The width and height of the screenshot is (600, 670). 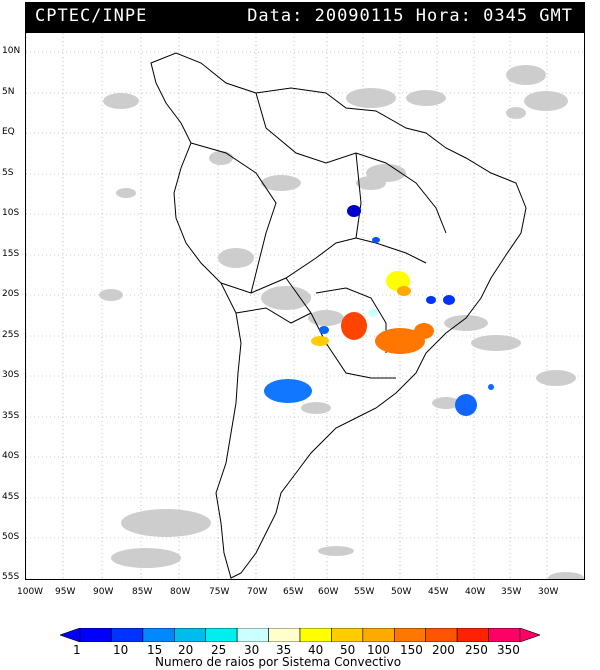 I want to click on lat-label: 30S, so click(x=11, y=375).